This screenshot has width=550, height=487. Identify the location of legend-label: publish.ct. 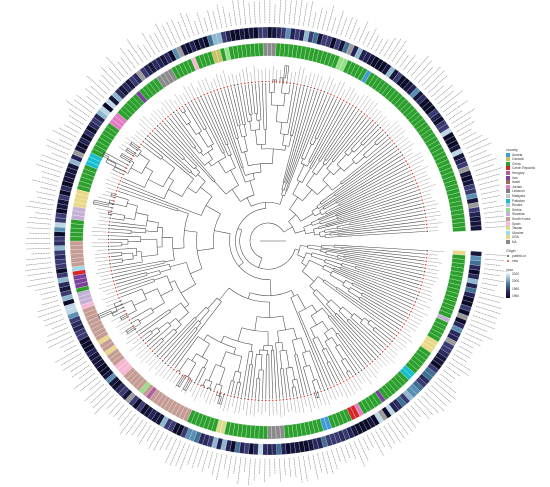
(519, 255).